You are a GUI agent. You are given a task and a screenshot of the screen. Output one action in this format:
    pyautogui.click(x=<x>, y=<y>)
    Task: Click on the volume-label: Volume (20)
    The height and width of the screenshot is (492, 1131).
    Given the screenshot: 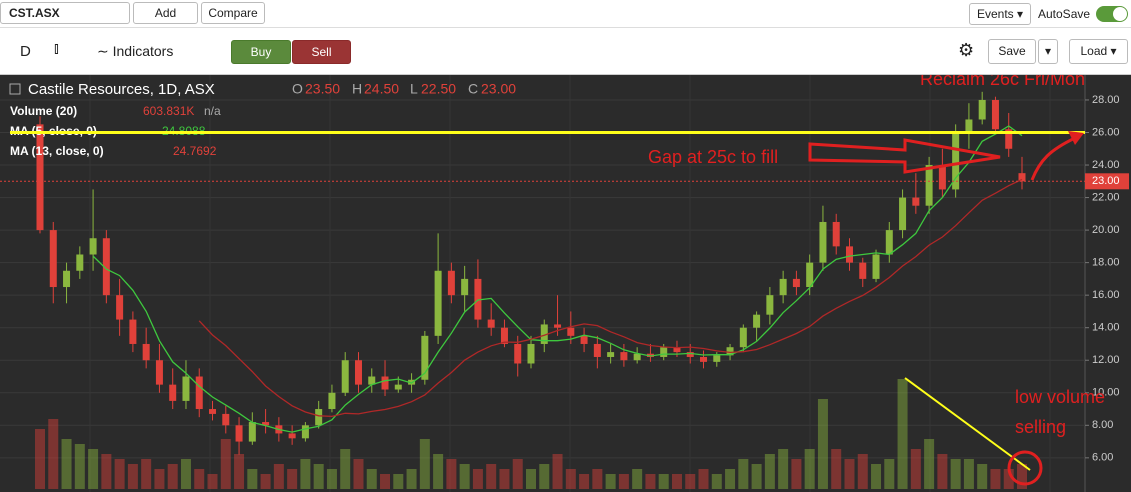 What is the action you would take?
    pyautogui.click(x=43, y=111)
    